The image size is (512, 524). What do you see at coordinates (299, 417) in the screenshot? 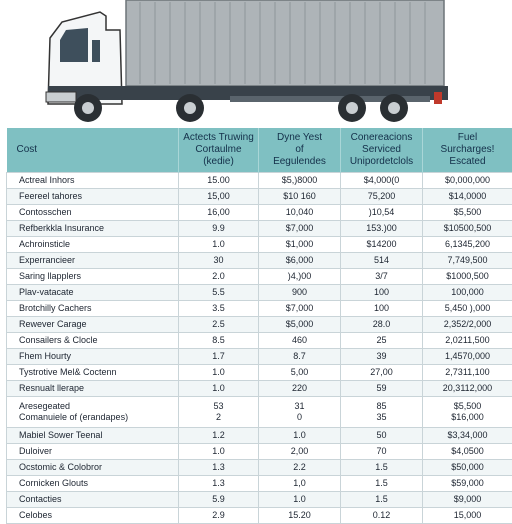
I see `cell-line: 0` at bounding box center [299, 417].